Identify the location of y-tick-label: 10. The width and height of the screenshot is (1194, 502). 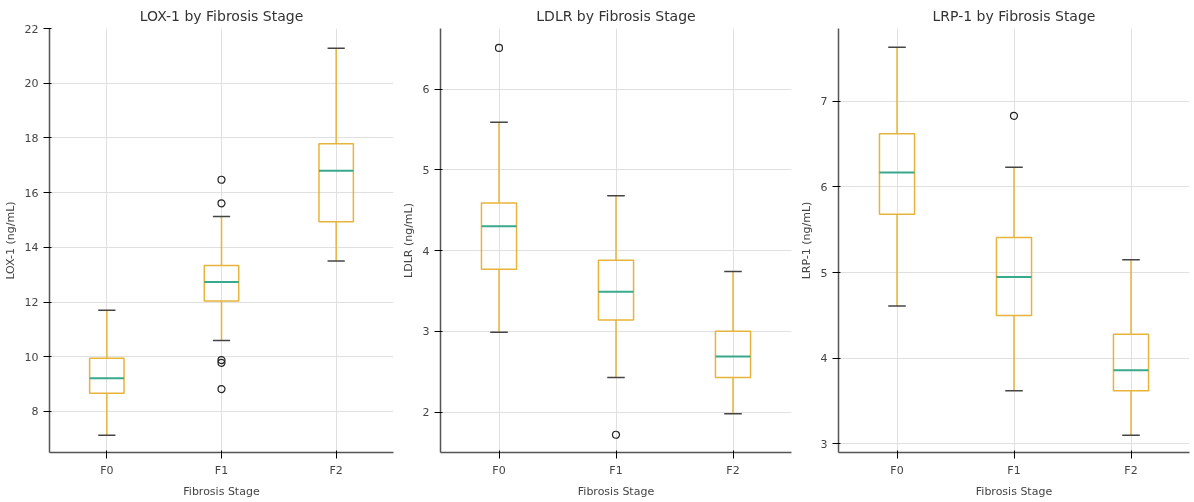
(31, 357).